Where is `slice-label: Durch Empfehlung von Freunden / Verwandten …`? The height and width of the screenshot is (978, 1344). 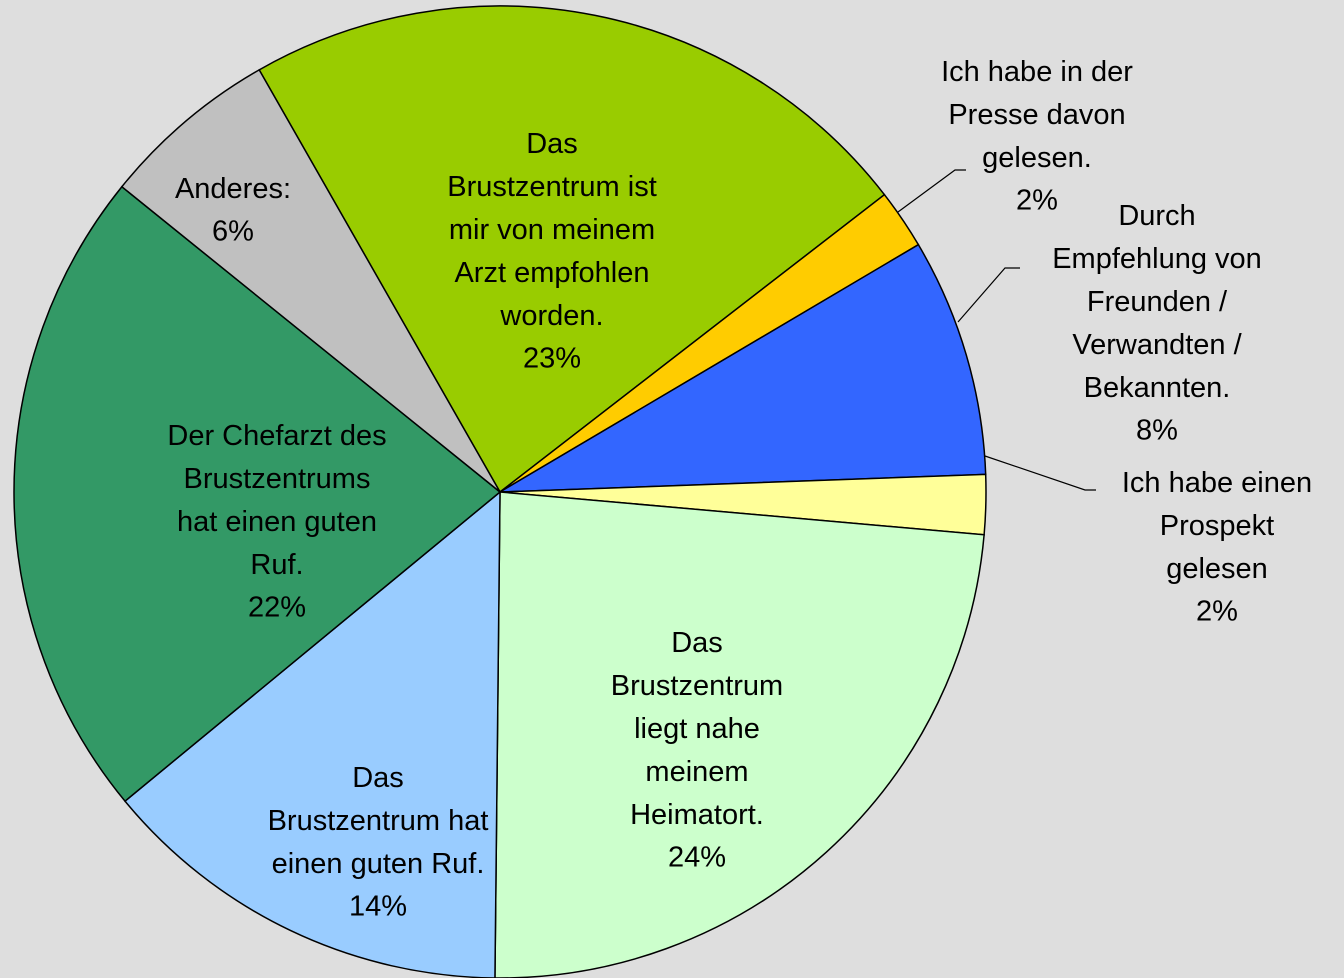
slice-label: Durch Empfehlung von Freunden / Verwandten … is located at coordinates (1157, 302).